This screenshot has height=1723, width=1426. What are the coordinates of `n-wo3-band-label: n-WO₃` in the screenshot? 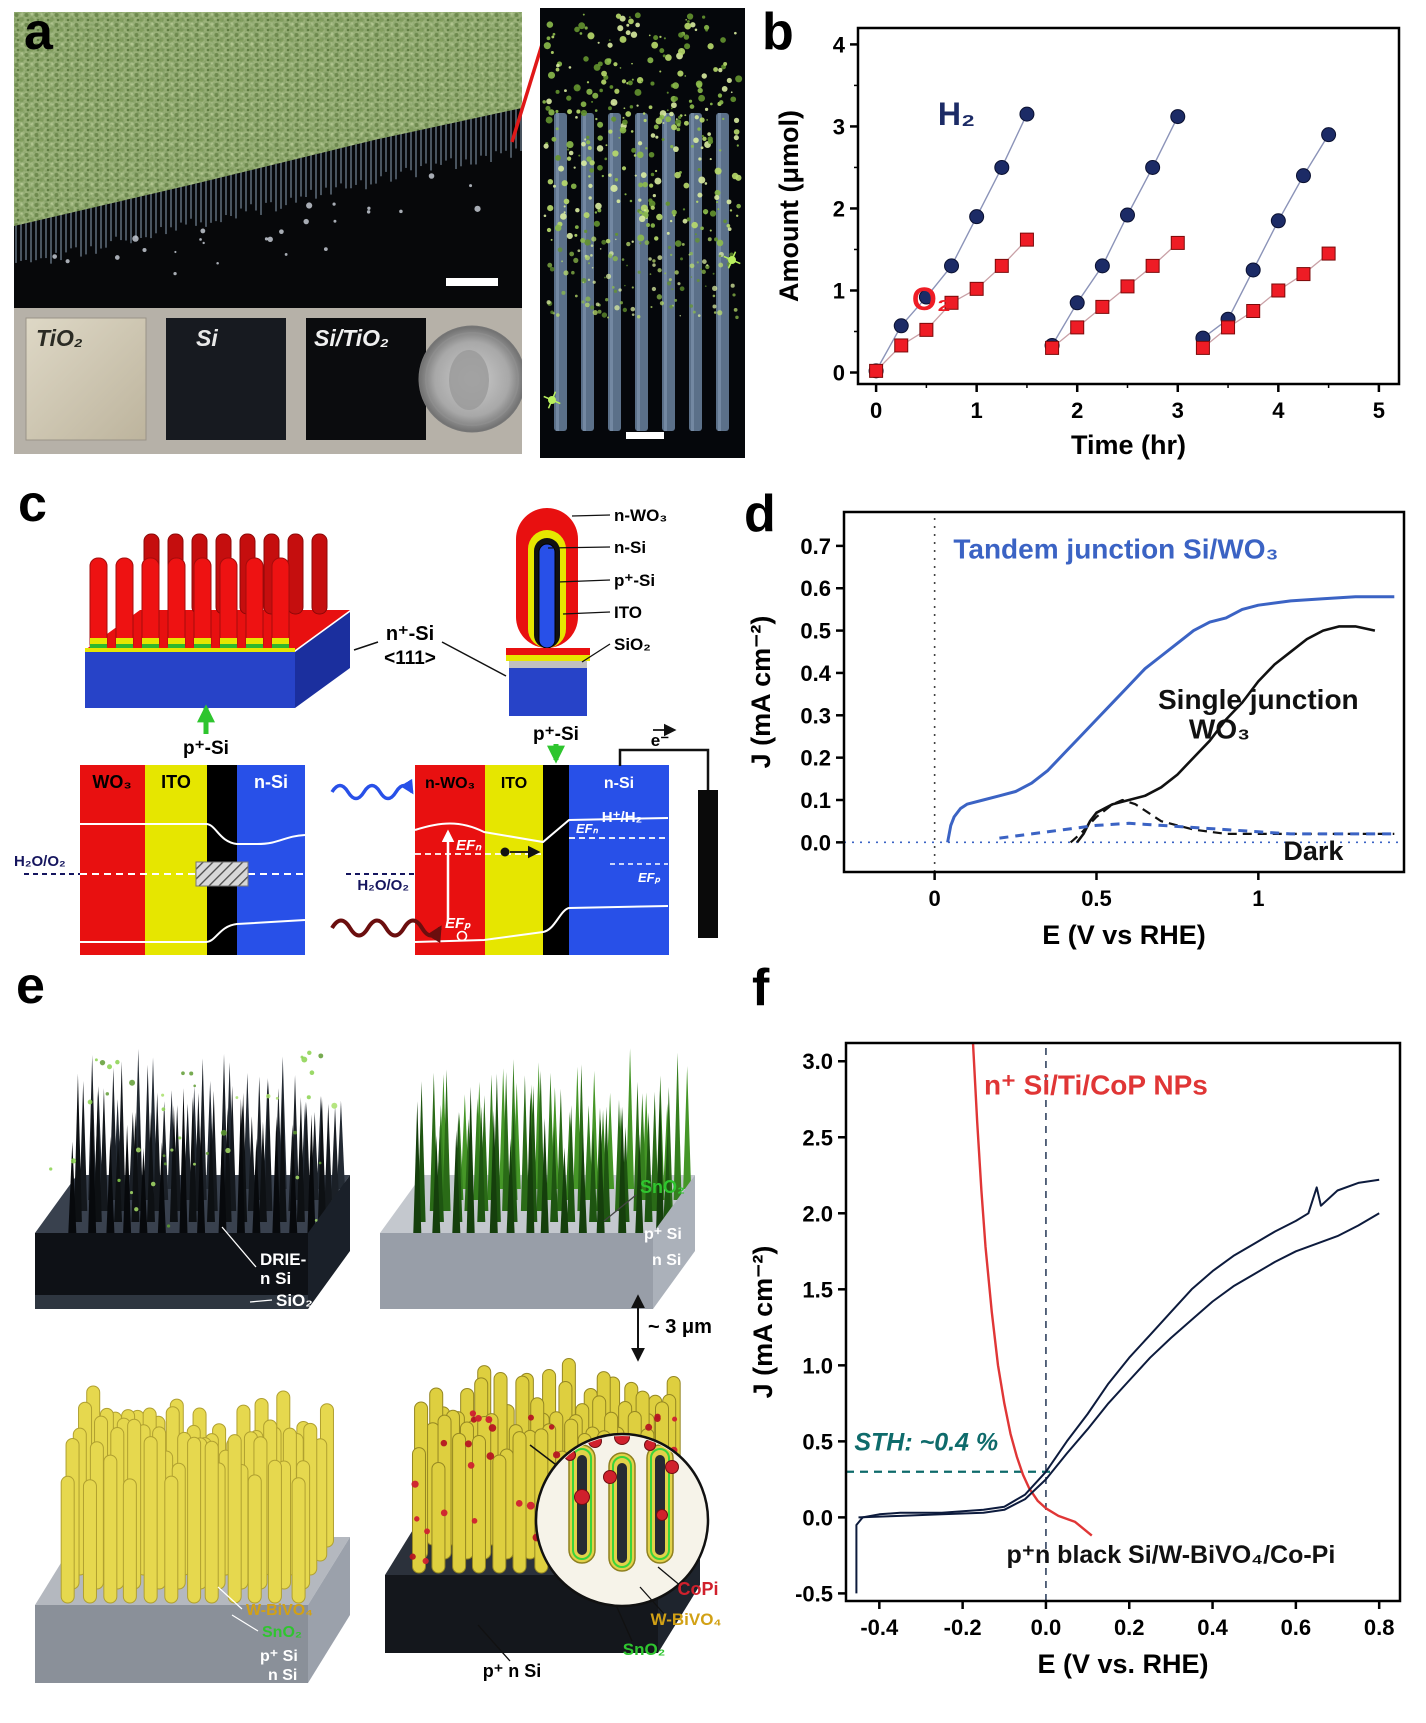 It's located at (450, 783).